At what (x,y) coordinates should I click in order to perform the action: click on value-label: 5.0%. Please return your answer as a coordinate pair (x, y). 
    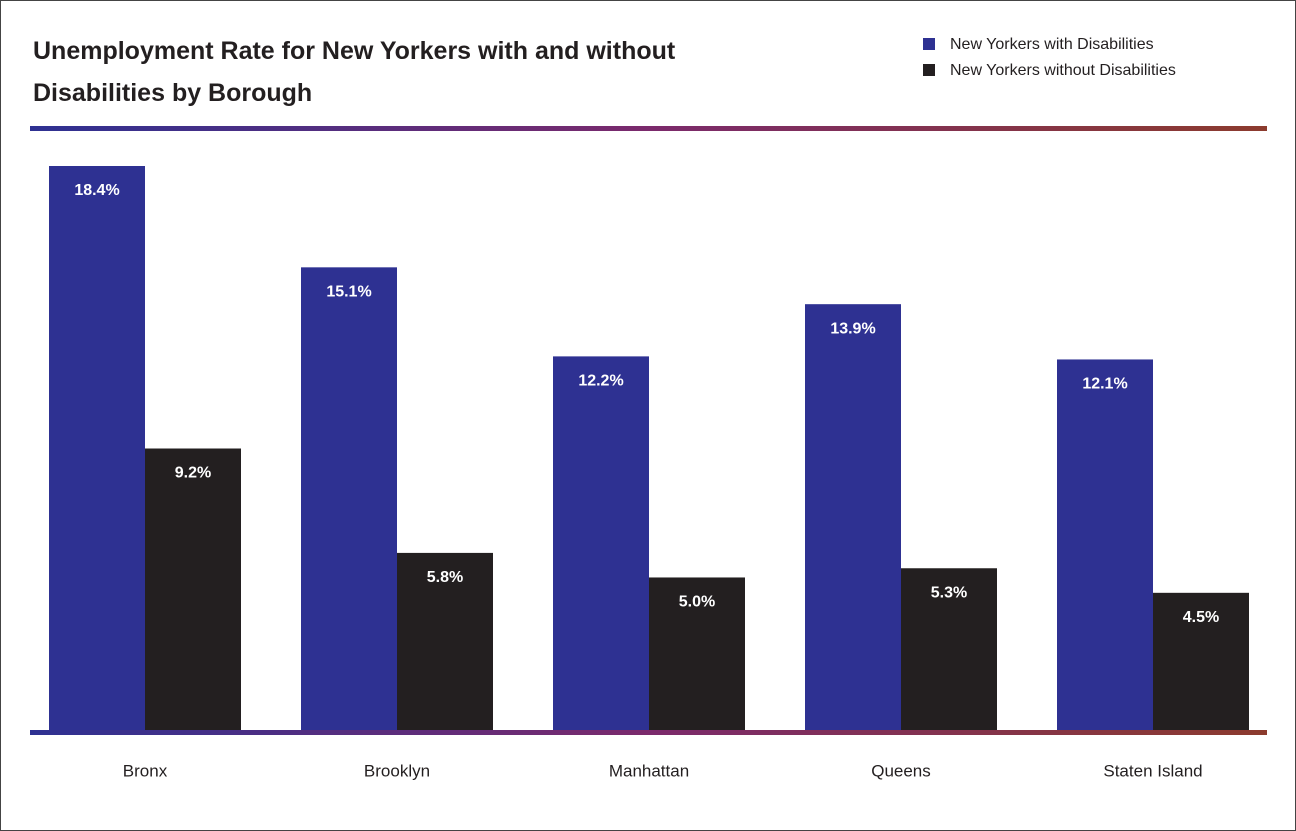
    Looking at the image, I should click on (697, 602).